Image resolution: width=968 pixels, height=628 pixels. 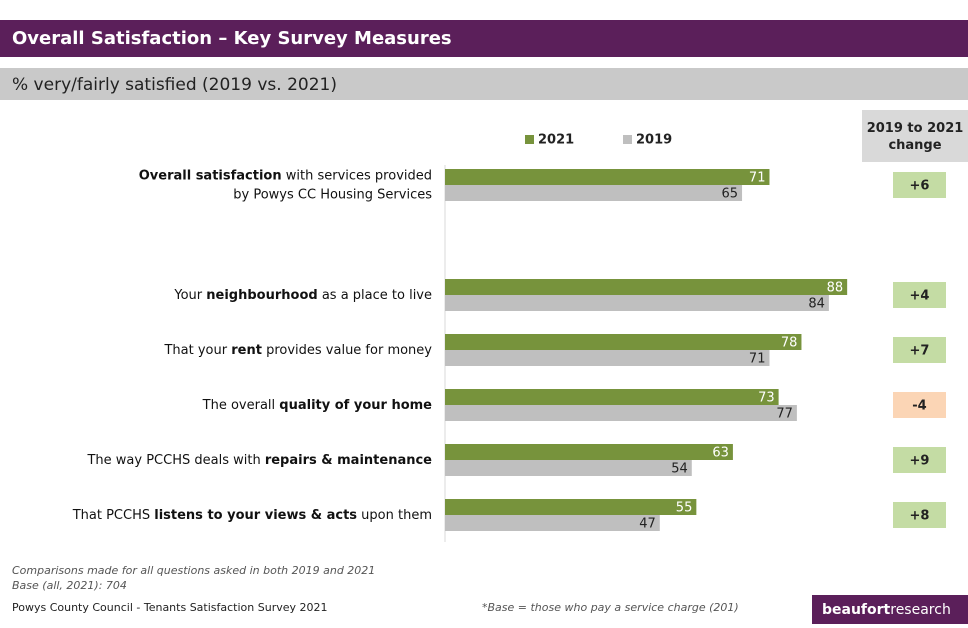 What do you see at coordinates (720, 453) in the screenshot?
I see `bar-value-label: 63` at bounding box center [720, 453].